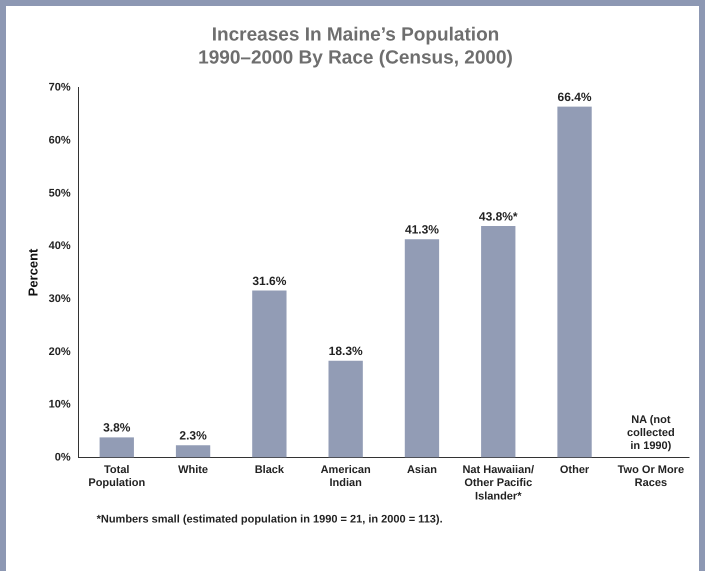 The height and width of the screenshot is (571, 705). I want to click on x-tick-label: Black, so click(269, 470).